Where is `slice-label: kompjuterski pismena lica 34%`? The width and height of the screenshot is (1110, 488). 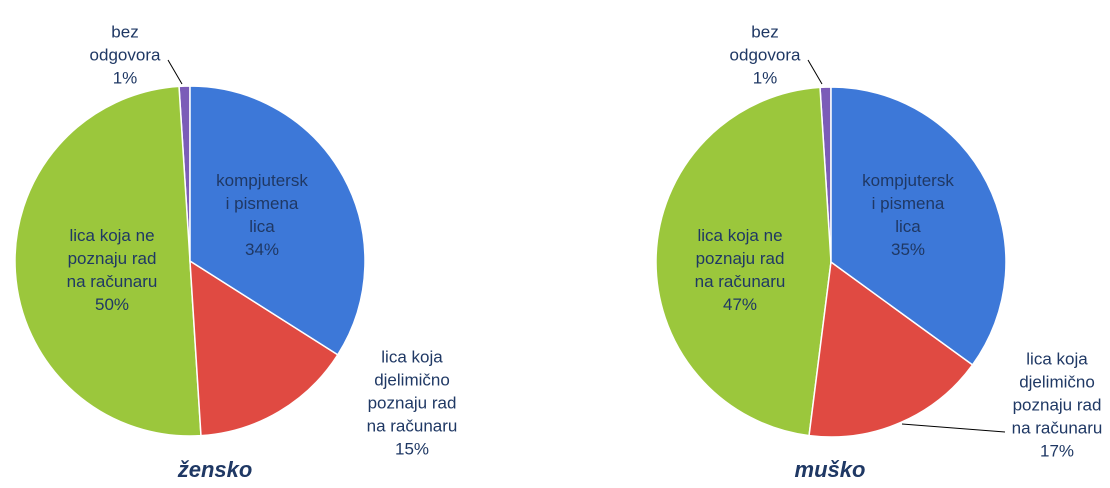 slice-label: kompjuterski pismena lica 34% is located at coordinates (262, 215).